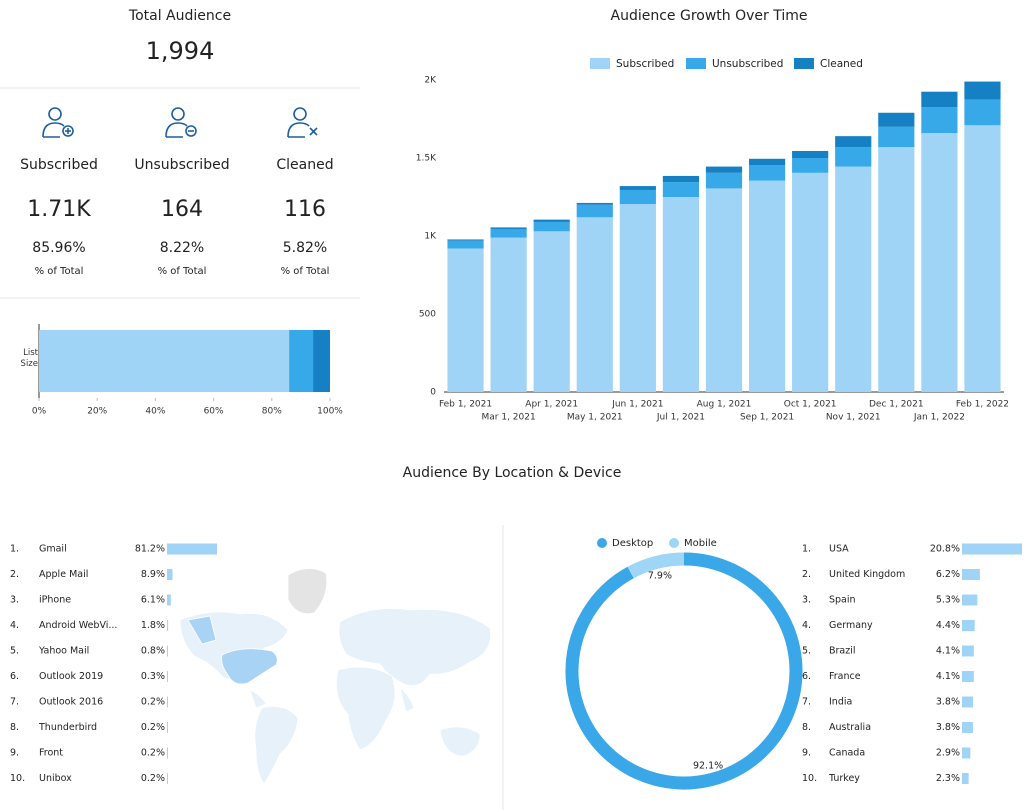  I want to click on kpi-value: 164, so click(182, 209).